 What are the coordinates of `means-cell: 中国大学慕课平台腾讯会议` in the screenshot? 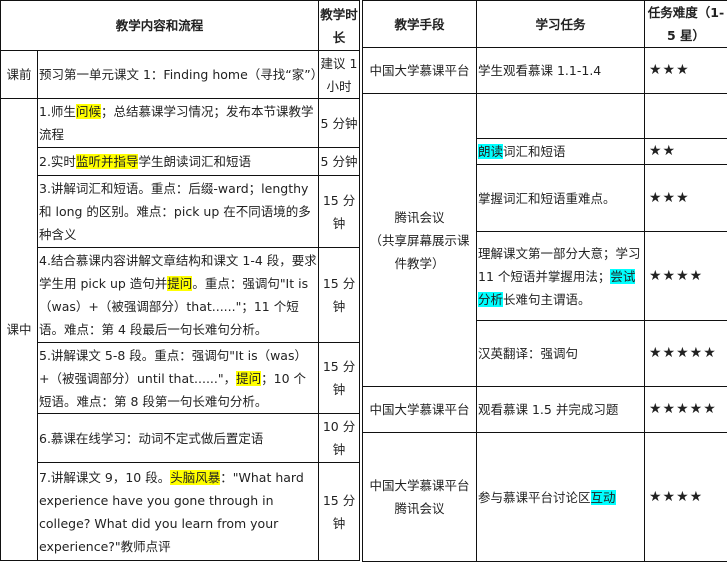 It's located at (420, 497).